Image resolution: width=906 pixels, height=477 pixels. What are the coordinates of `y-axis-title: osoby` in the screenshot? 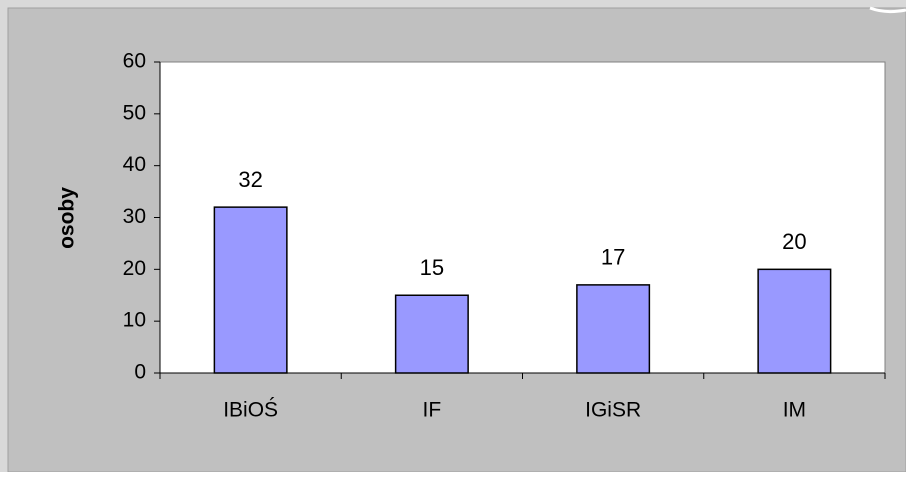 It's located at (67, 218).